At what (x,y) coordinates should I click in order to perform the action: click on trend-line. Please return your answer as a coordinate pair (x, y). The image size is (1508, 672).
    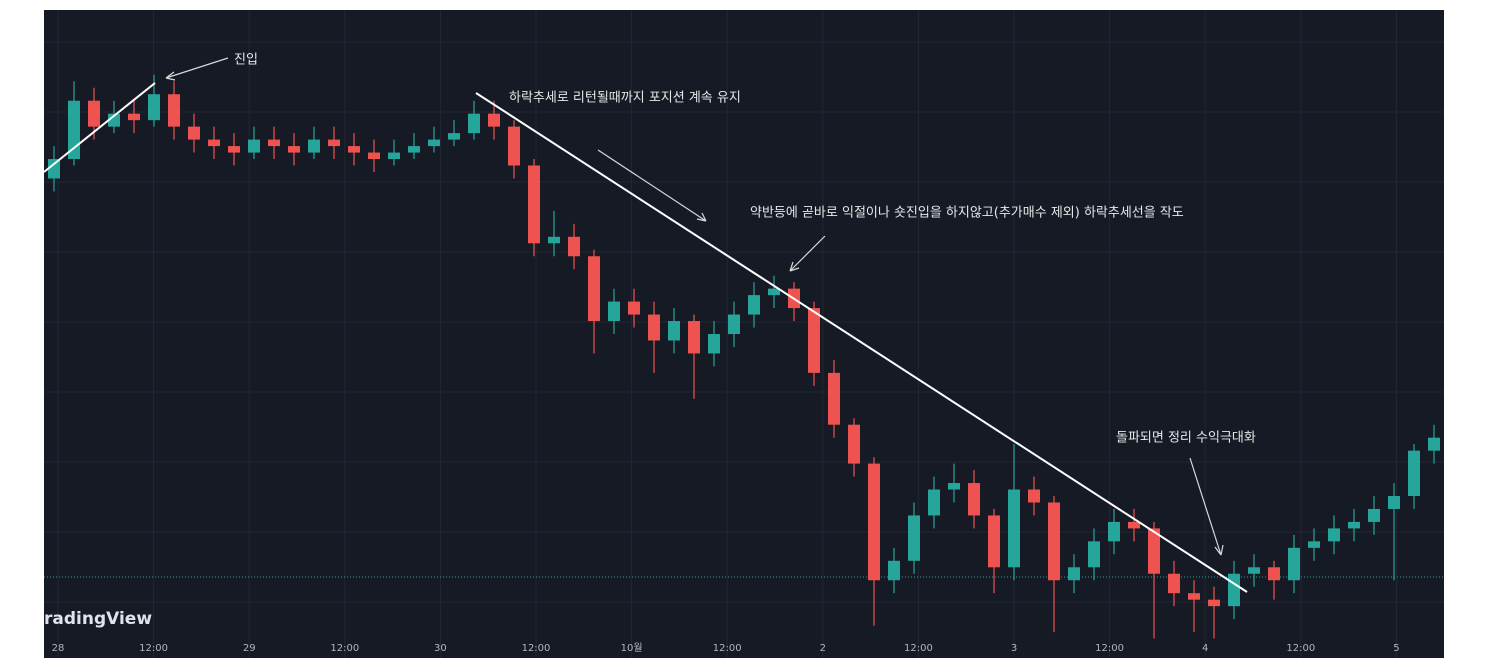
    Looking at the image, I should click on (100, 127).